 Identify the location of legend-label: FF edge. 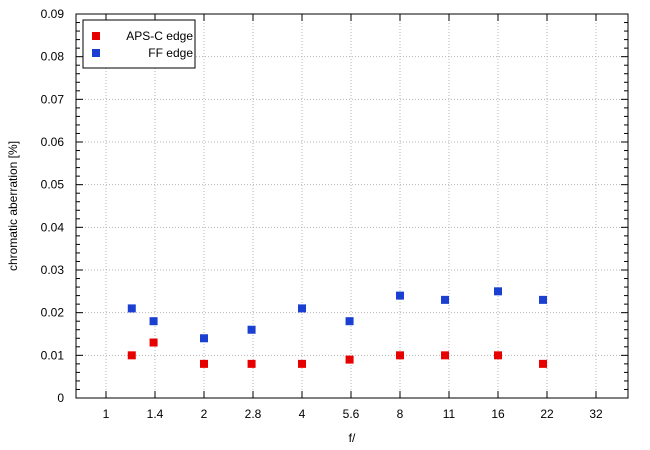
(170, 53).